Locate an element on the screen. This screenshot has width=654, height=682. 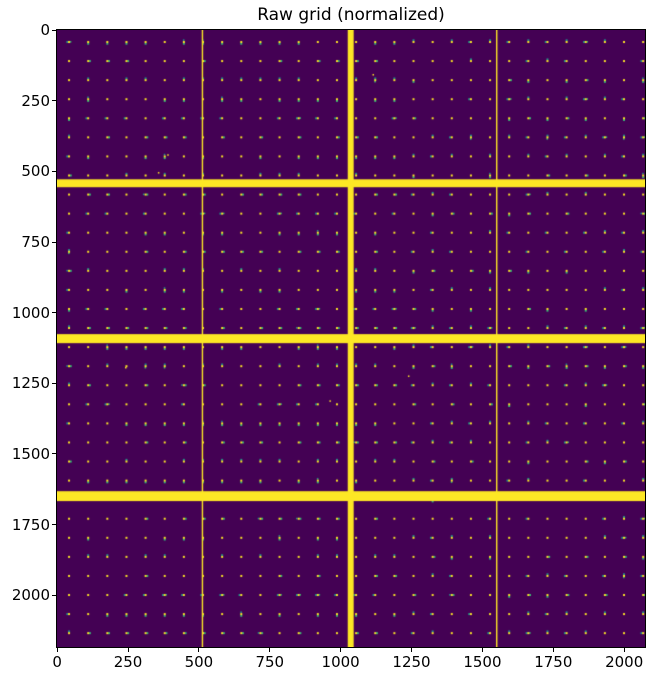
x-tick-label: 1500 is located at coordinates (482, 662).